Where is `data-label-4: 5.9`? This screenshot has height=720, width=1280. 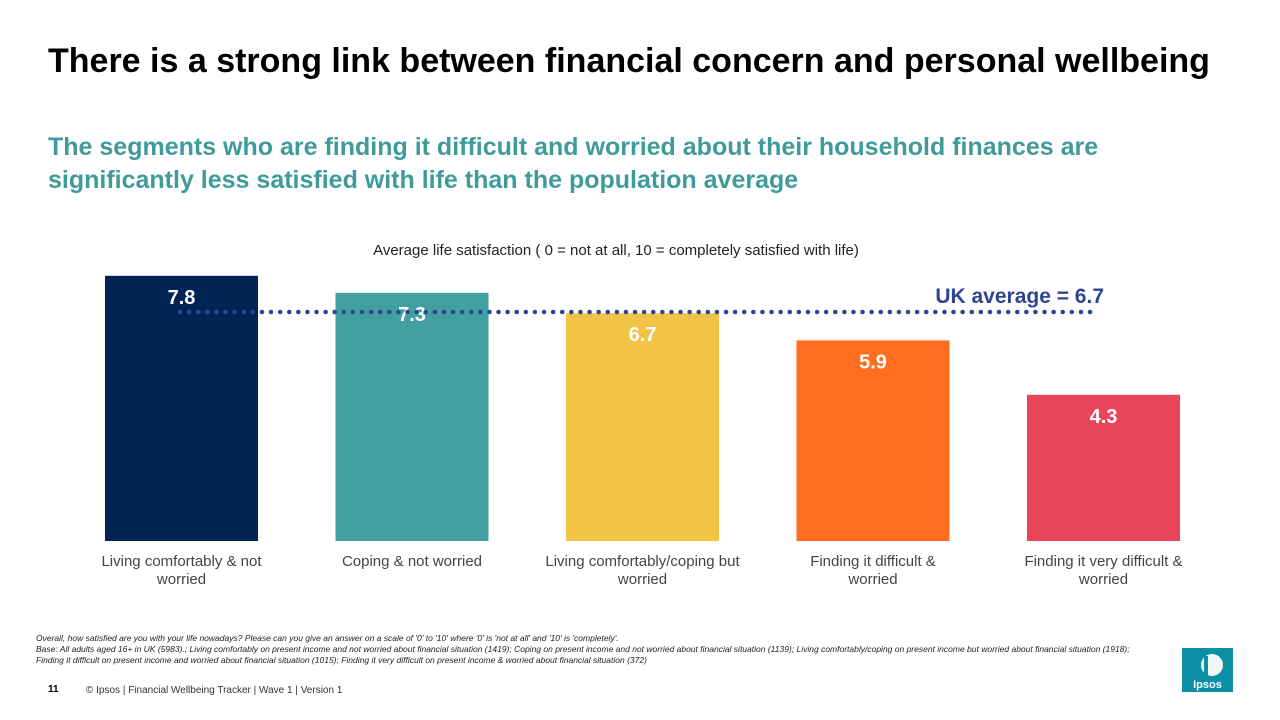
data-label-4: 5.9 is located at coordinates (873, 362).